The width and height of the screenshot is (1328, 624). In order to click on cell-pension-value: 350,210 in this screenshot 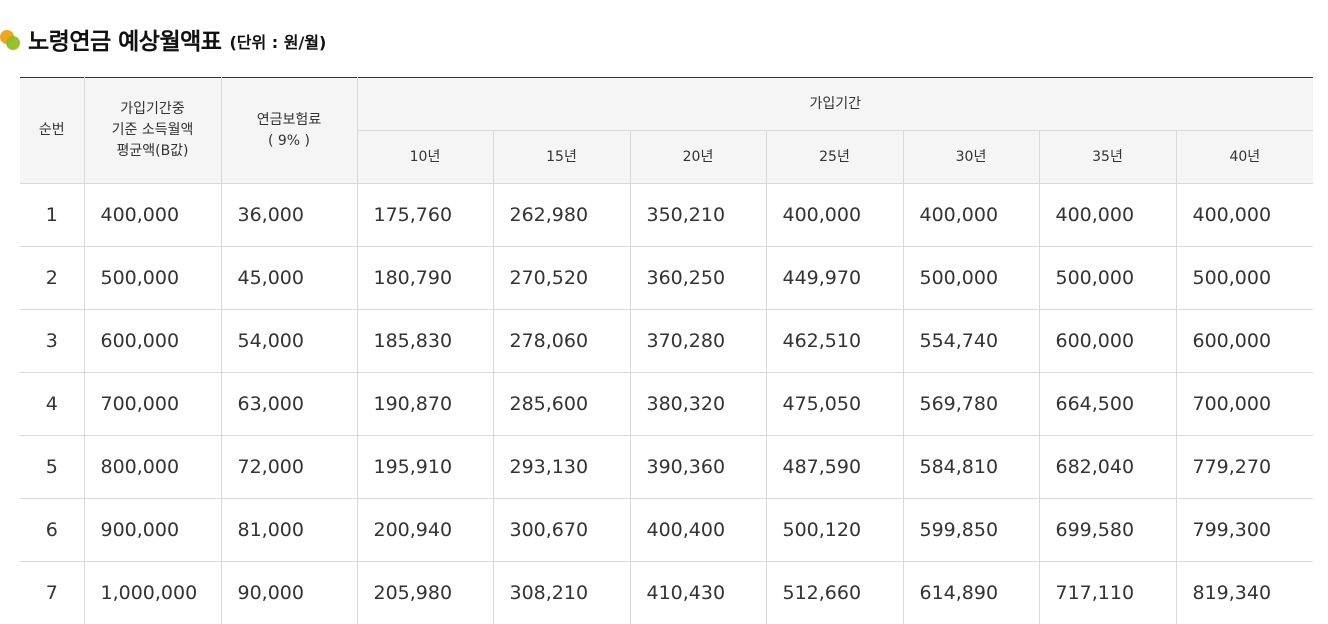, I will do `click(698, 215)`.